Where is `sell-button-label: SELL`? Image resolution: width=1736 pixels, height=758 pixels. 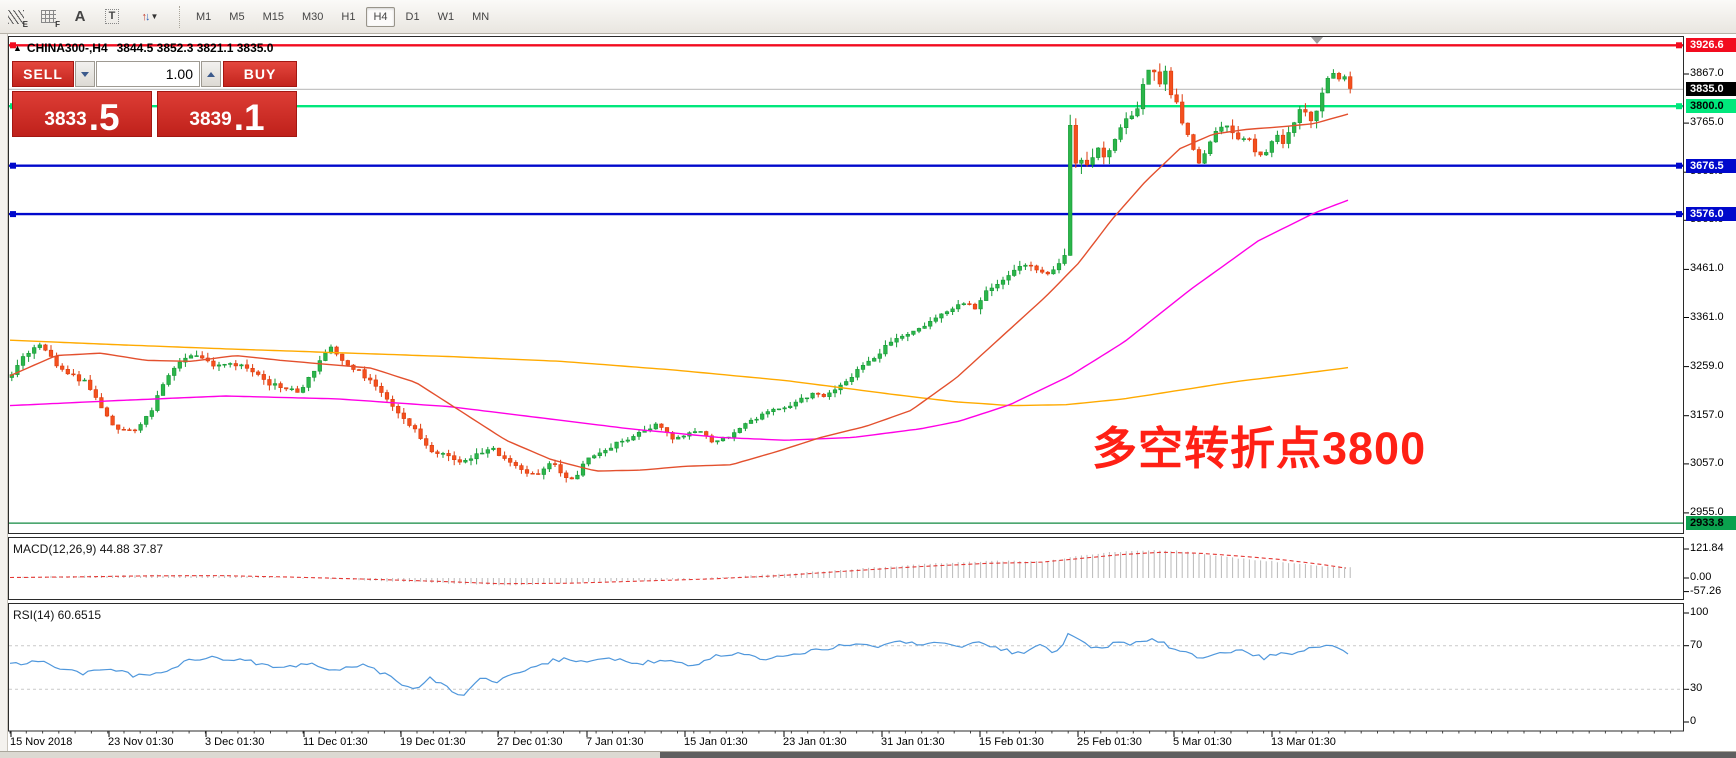
sell-button-label: SELL is located at coordinates (43, 74).